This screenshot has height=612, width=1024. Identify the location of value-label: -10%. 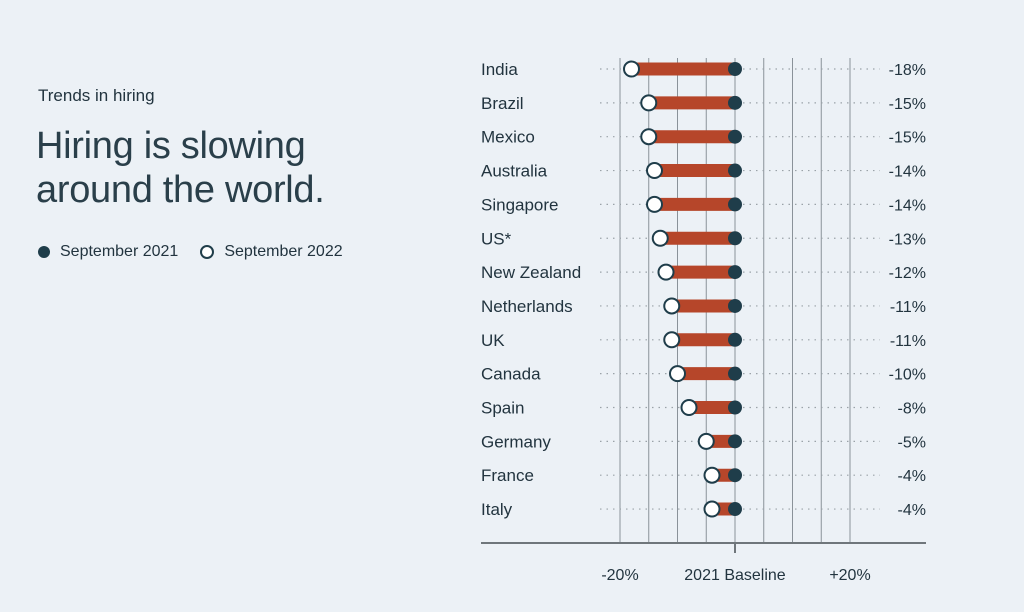
(907, 375).